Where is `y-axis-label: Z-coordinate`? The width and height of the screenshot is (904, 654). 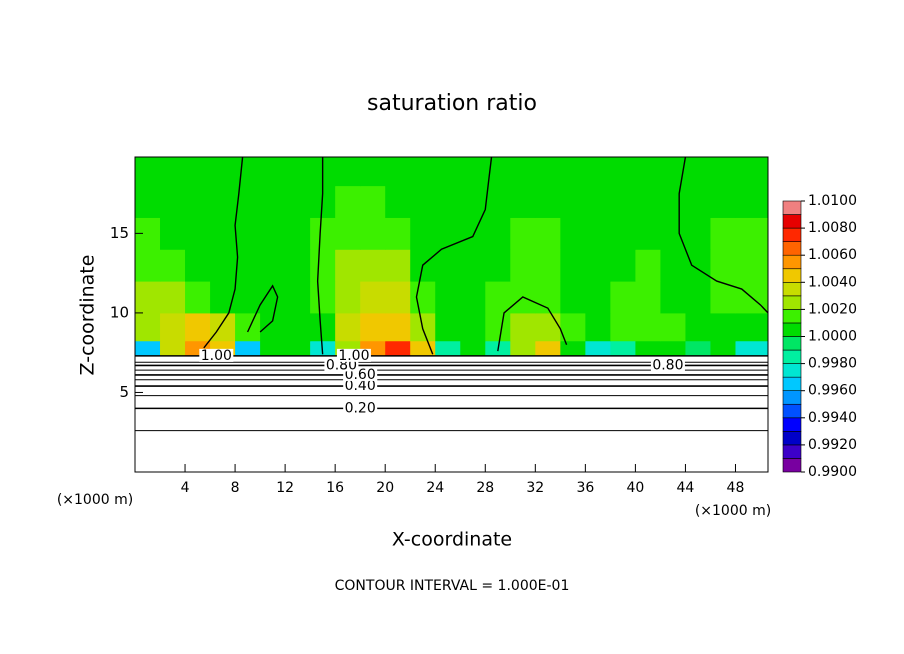
y-axis-label: Z-coordinate is located at coordinates (88, 315).